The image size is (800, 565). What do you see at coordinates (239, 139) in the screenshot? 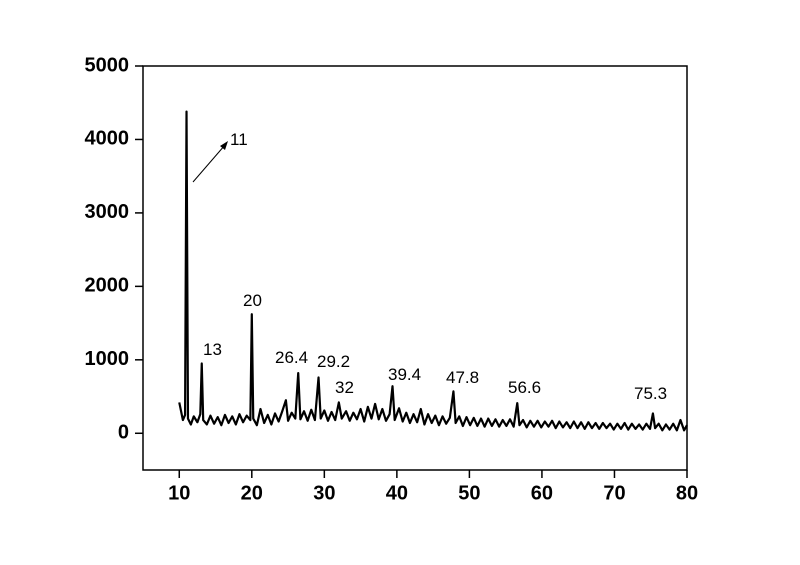
I see `peak-label: 11` at bounding box center [239, 139].